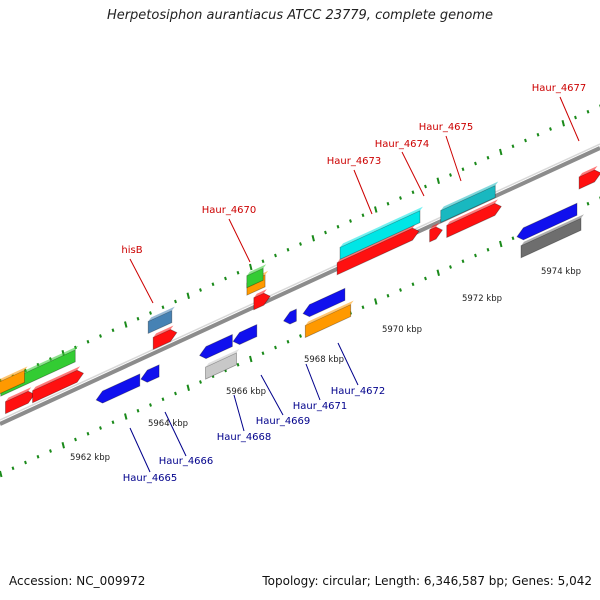 The image size is (600, 600). Describe the element at coordinates (446, 127) in the screenshot. I see `gene-label-haur-4675: Haur_4675` at that location.